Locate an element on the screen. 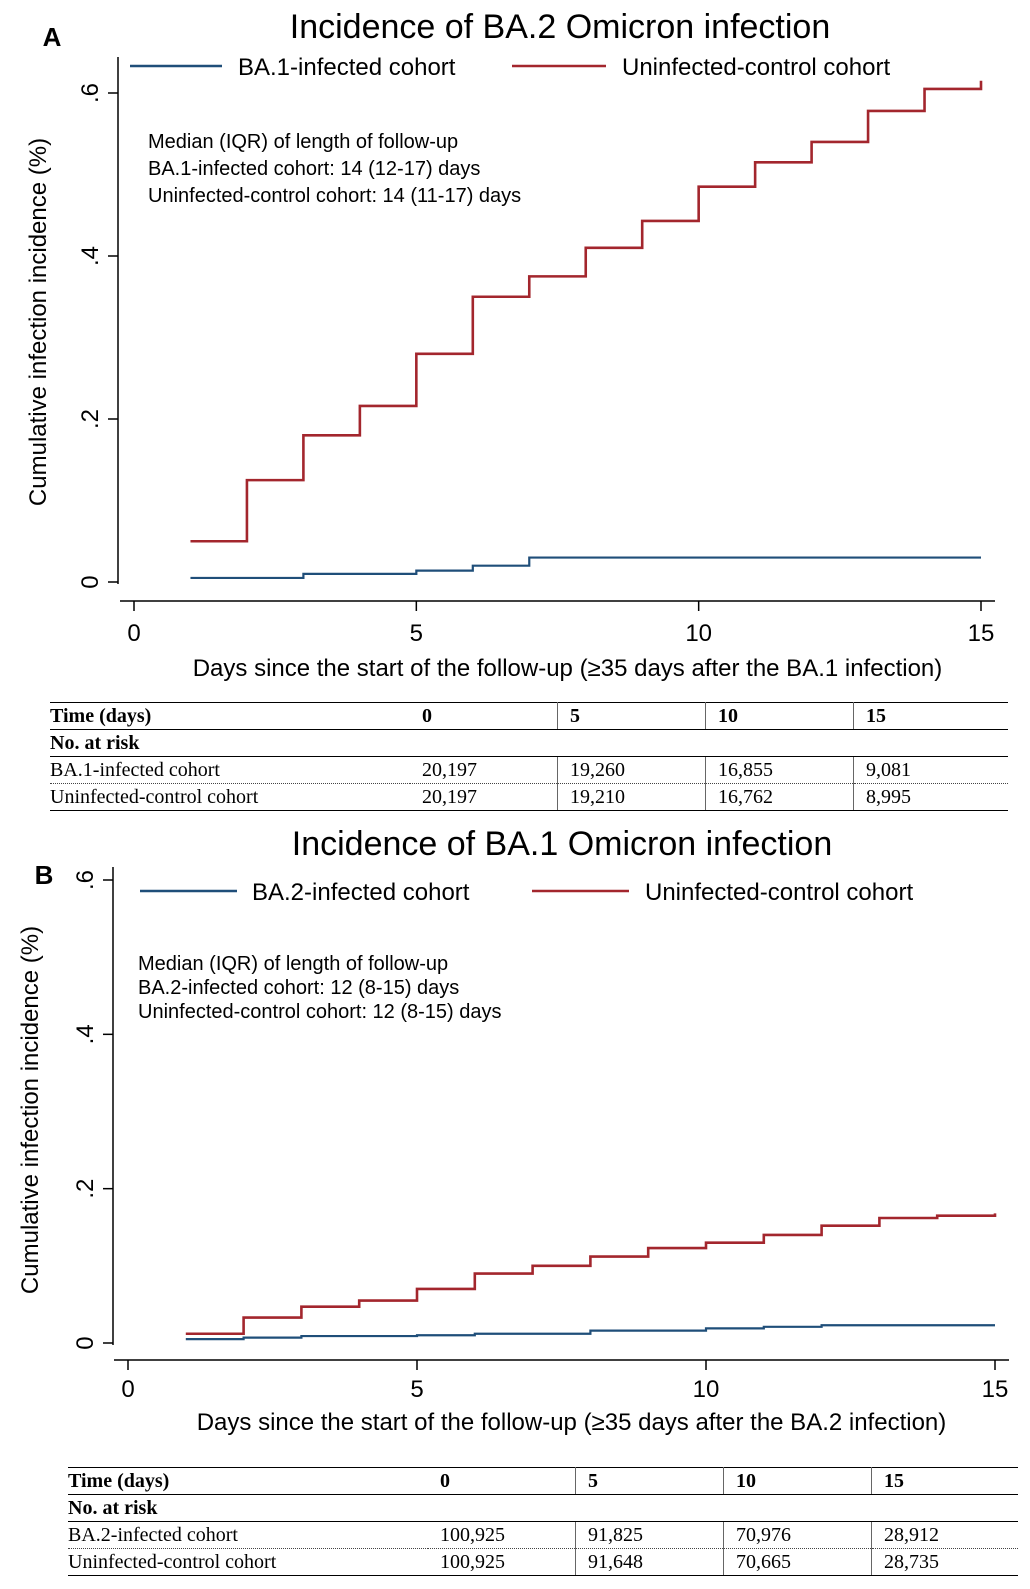 The width and height of the screenshot is (1030, 1589). cell-value: 70,665 is located at coordinates (797, 1562).